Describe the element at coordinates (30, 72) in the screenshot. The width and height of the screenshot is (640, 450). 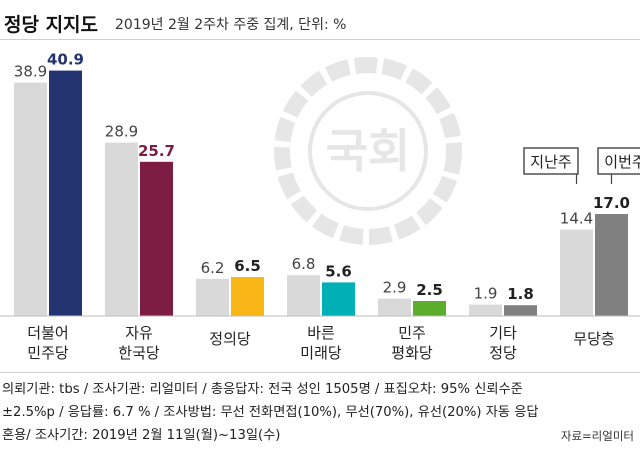
I see `value-label-previous: 38.9` at that location.